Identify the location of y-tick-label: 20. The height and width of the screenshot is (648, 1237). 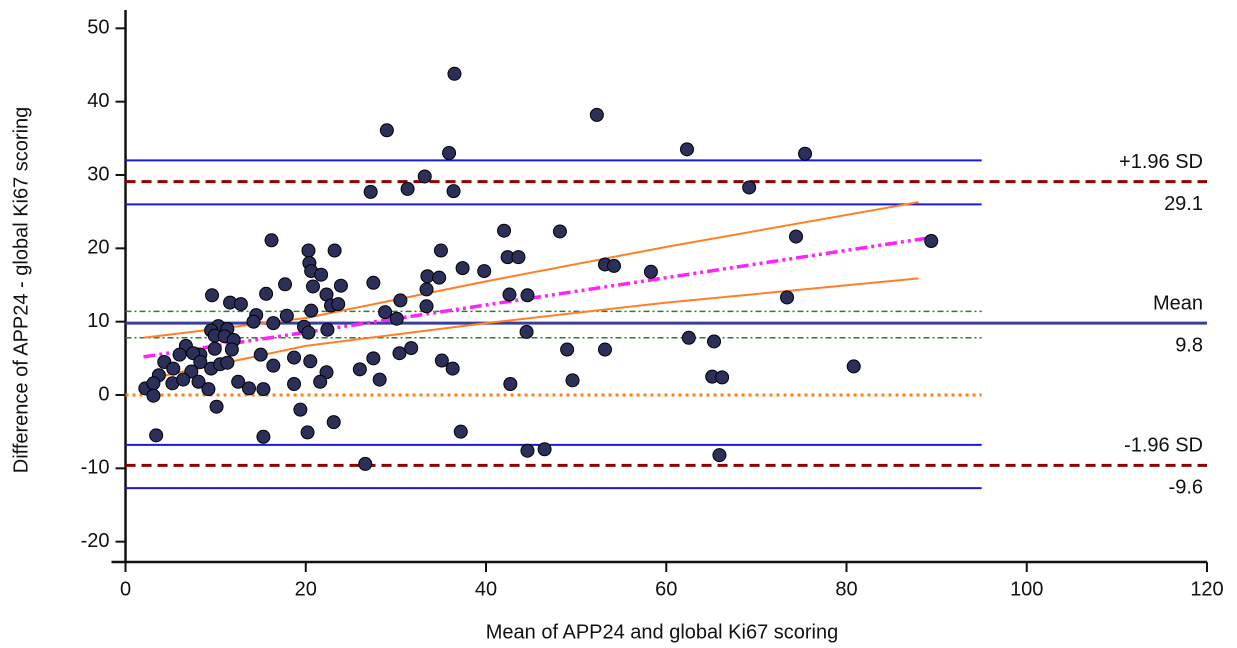
(98, 248).